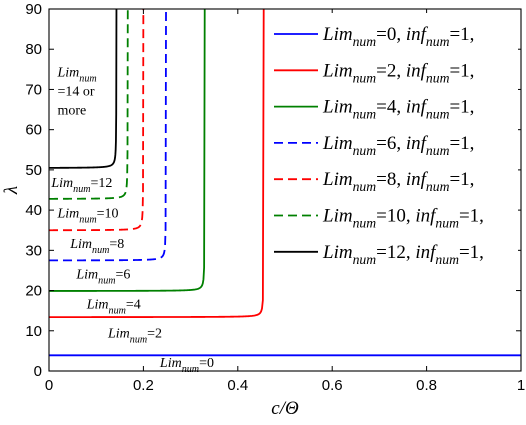 Image resolution: width=526 pixels, height=425 pixels. I want to click on y-tick-label-2: 20, so click(33, 291).